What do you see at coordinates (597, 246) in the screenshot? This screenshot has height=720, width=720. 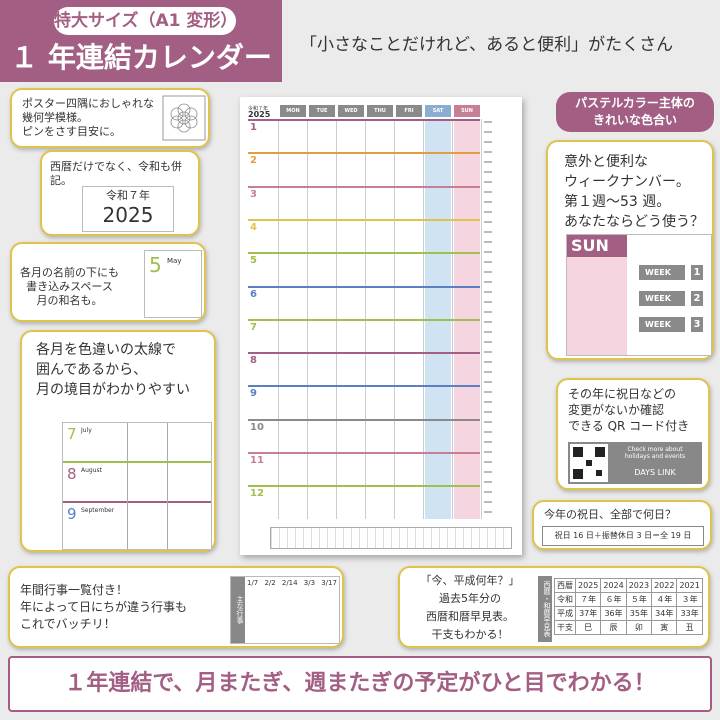 I see `sun-header: SUN` at bounding box center [597, 246].